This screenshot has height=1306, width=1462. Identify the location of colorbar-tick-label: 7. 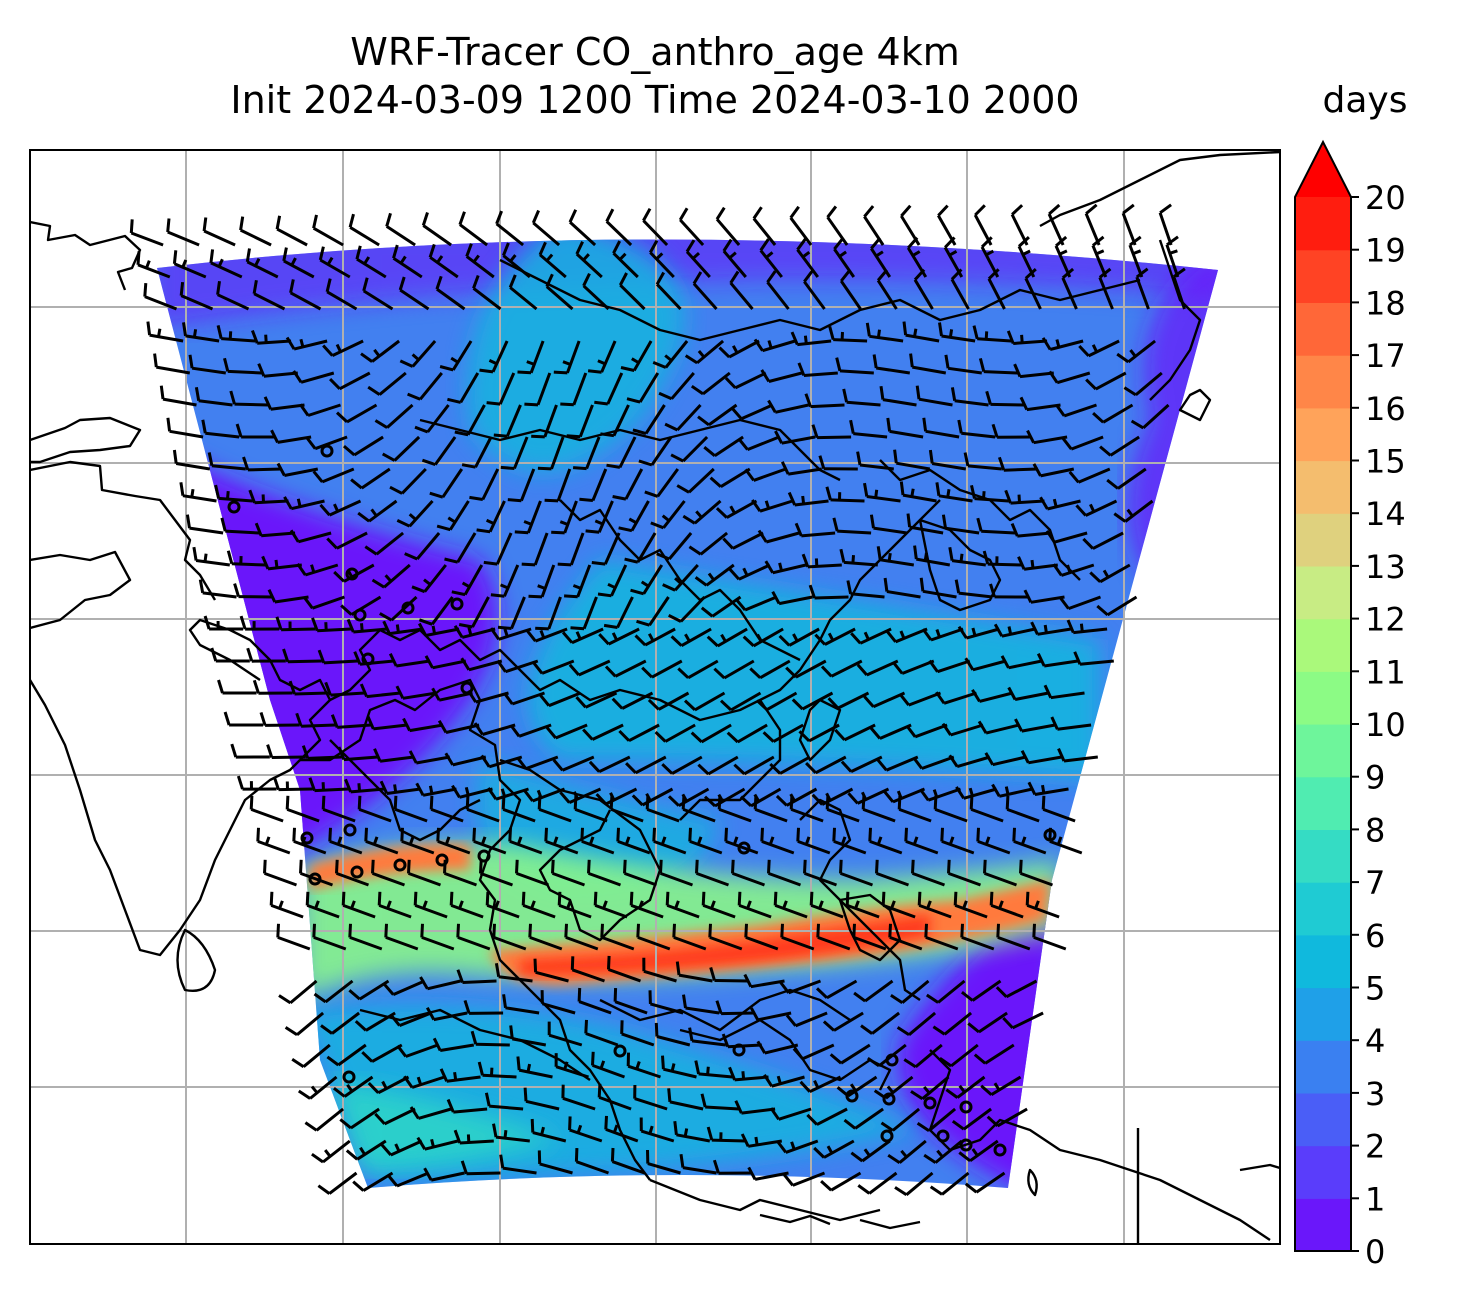
(1375, 883).